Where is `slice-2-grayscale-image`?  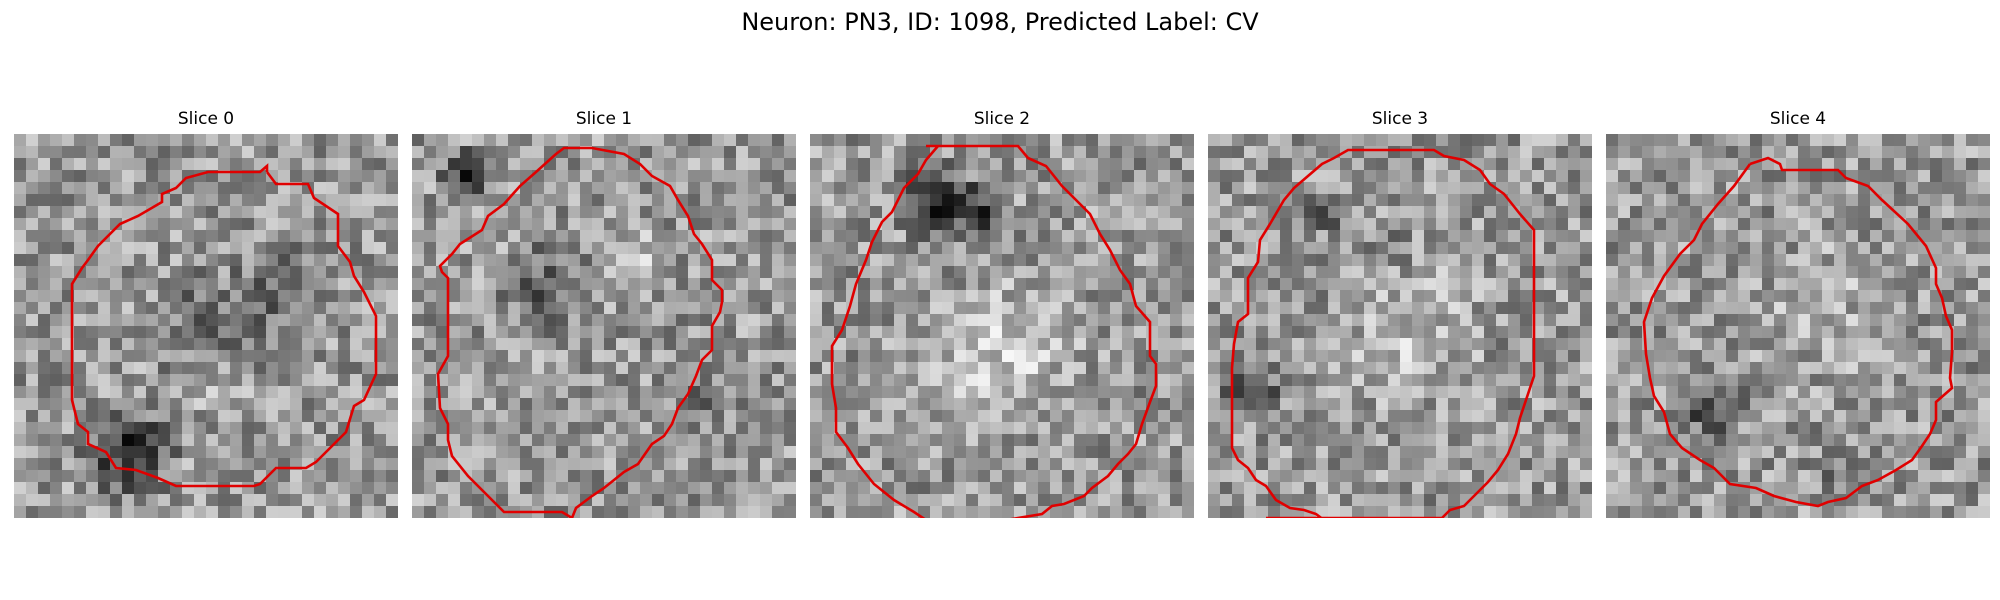
slice-2-grayscale-image is located at coordinates (1002, 326).